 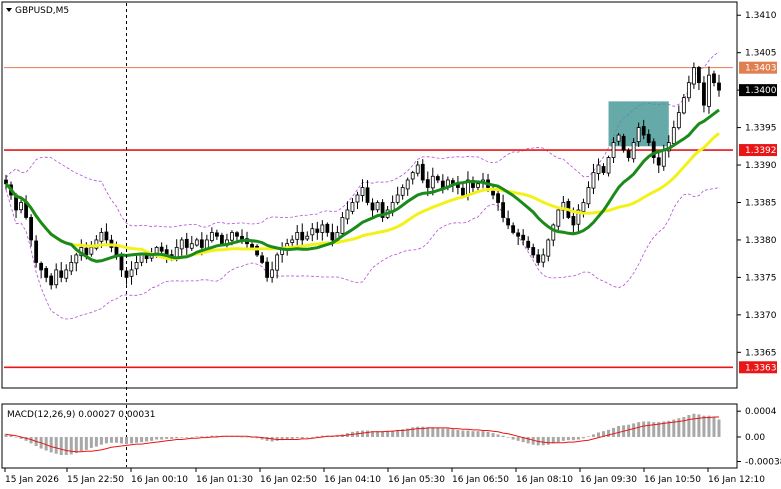 What do you see at coordinates (9, 10) in the screenshot?
I see `chart-menu-icon` at bounding box center [9, 10].